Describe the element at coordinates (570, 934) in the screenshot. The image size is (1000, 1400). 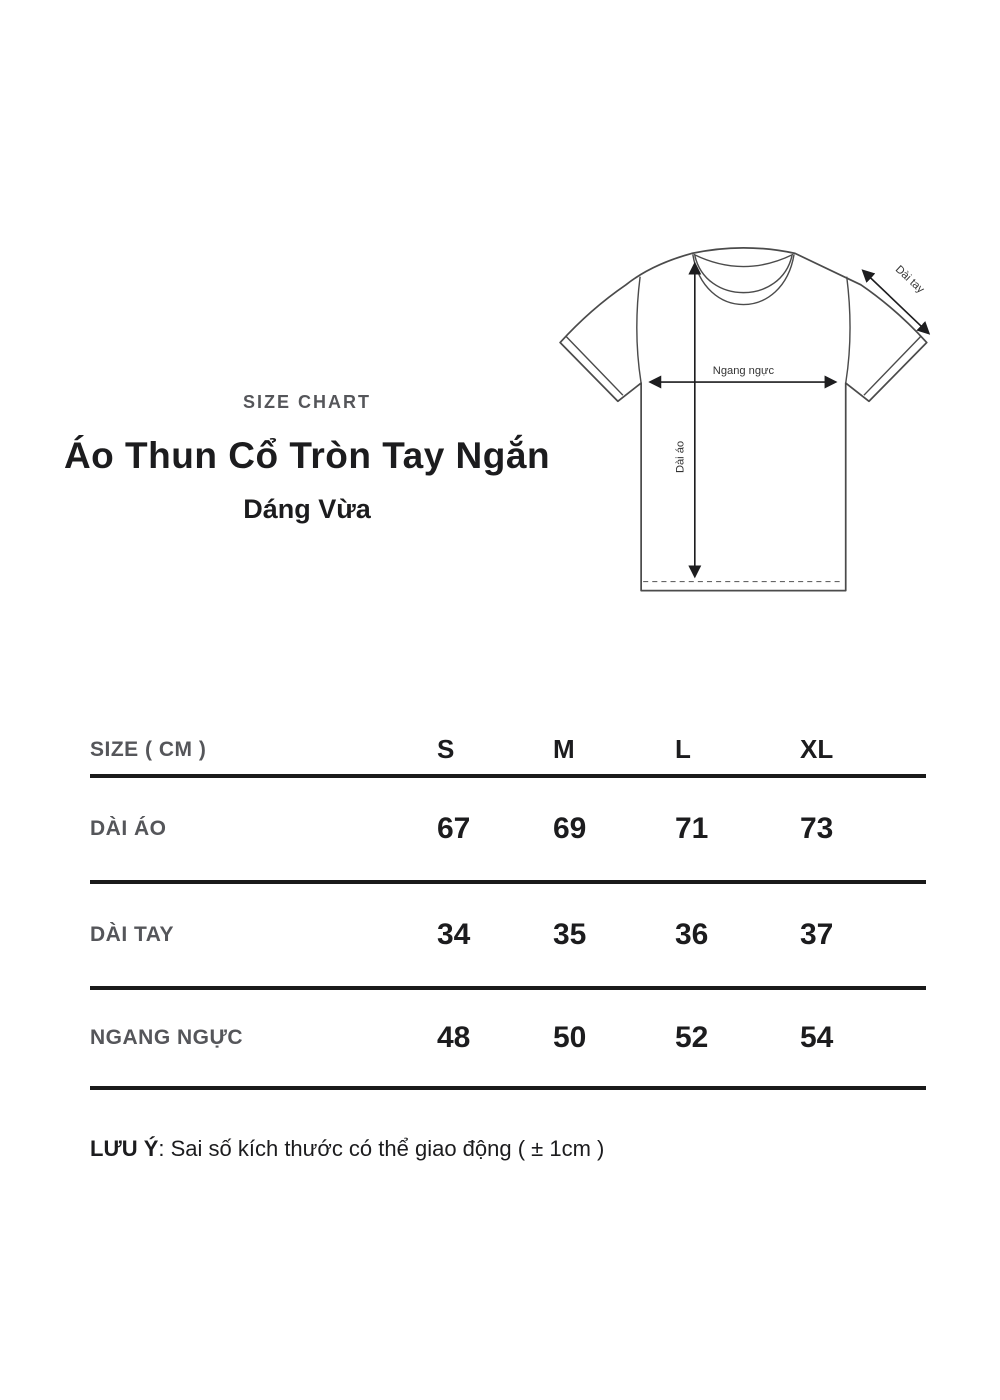
I see `cell-value: 35` at that location.